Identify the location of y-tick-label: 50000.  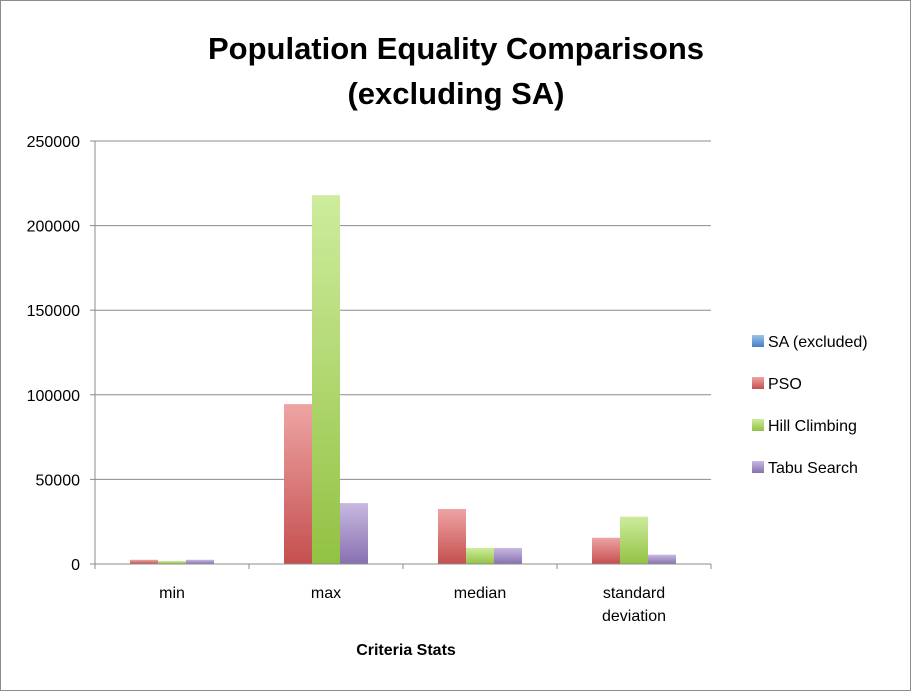
(58, 480).